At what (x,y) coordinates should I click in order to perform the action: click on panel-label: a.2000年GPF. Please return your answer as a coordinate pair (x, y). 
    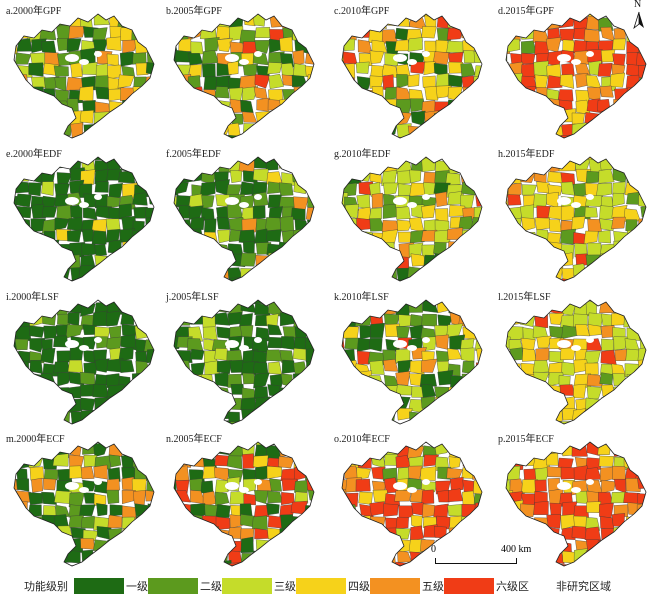
    Looking at the image, I should click on (34, 11).